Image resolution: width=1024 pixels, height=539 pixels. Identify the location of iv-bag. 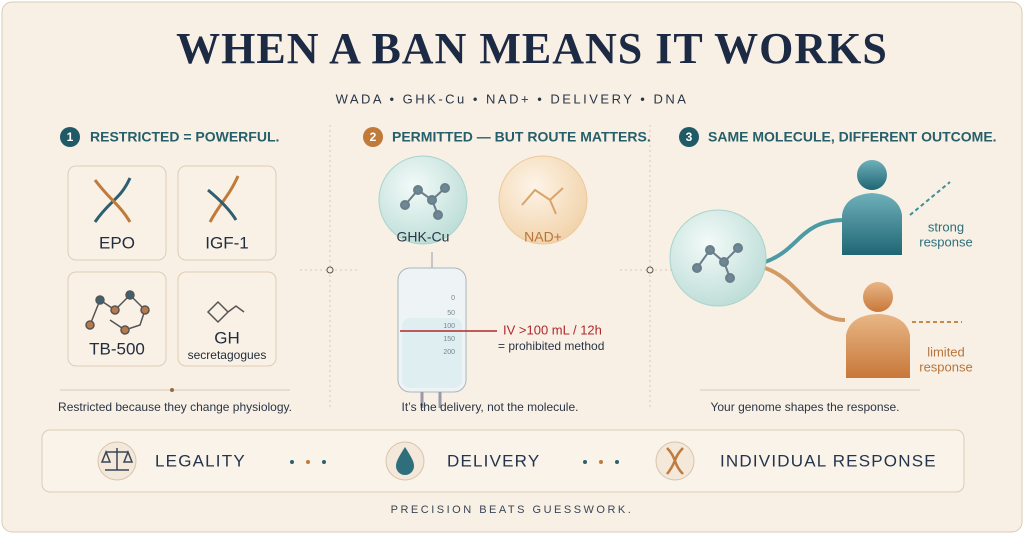
(432, 330).